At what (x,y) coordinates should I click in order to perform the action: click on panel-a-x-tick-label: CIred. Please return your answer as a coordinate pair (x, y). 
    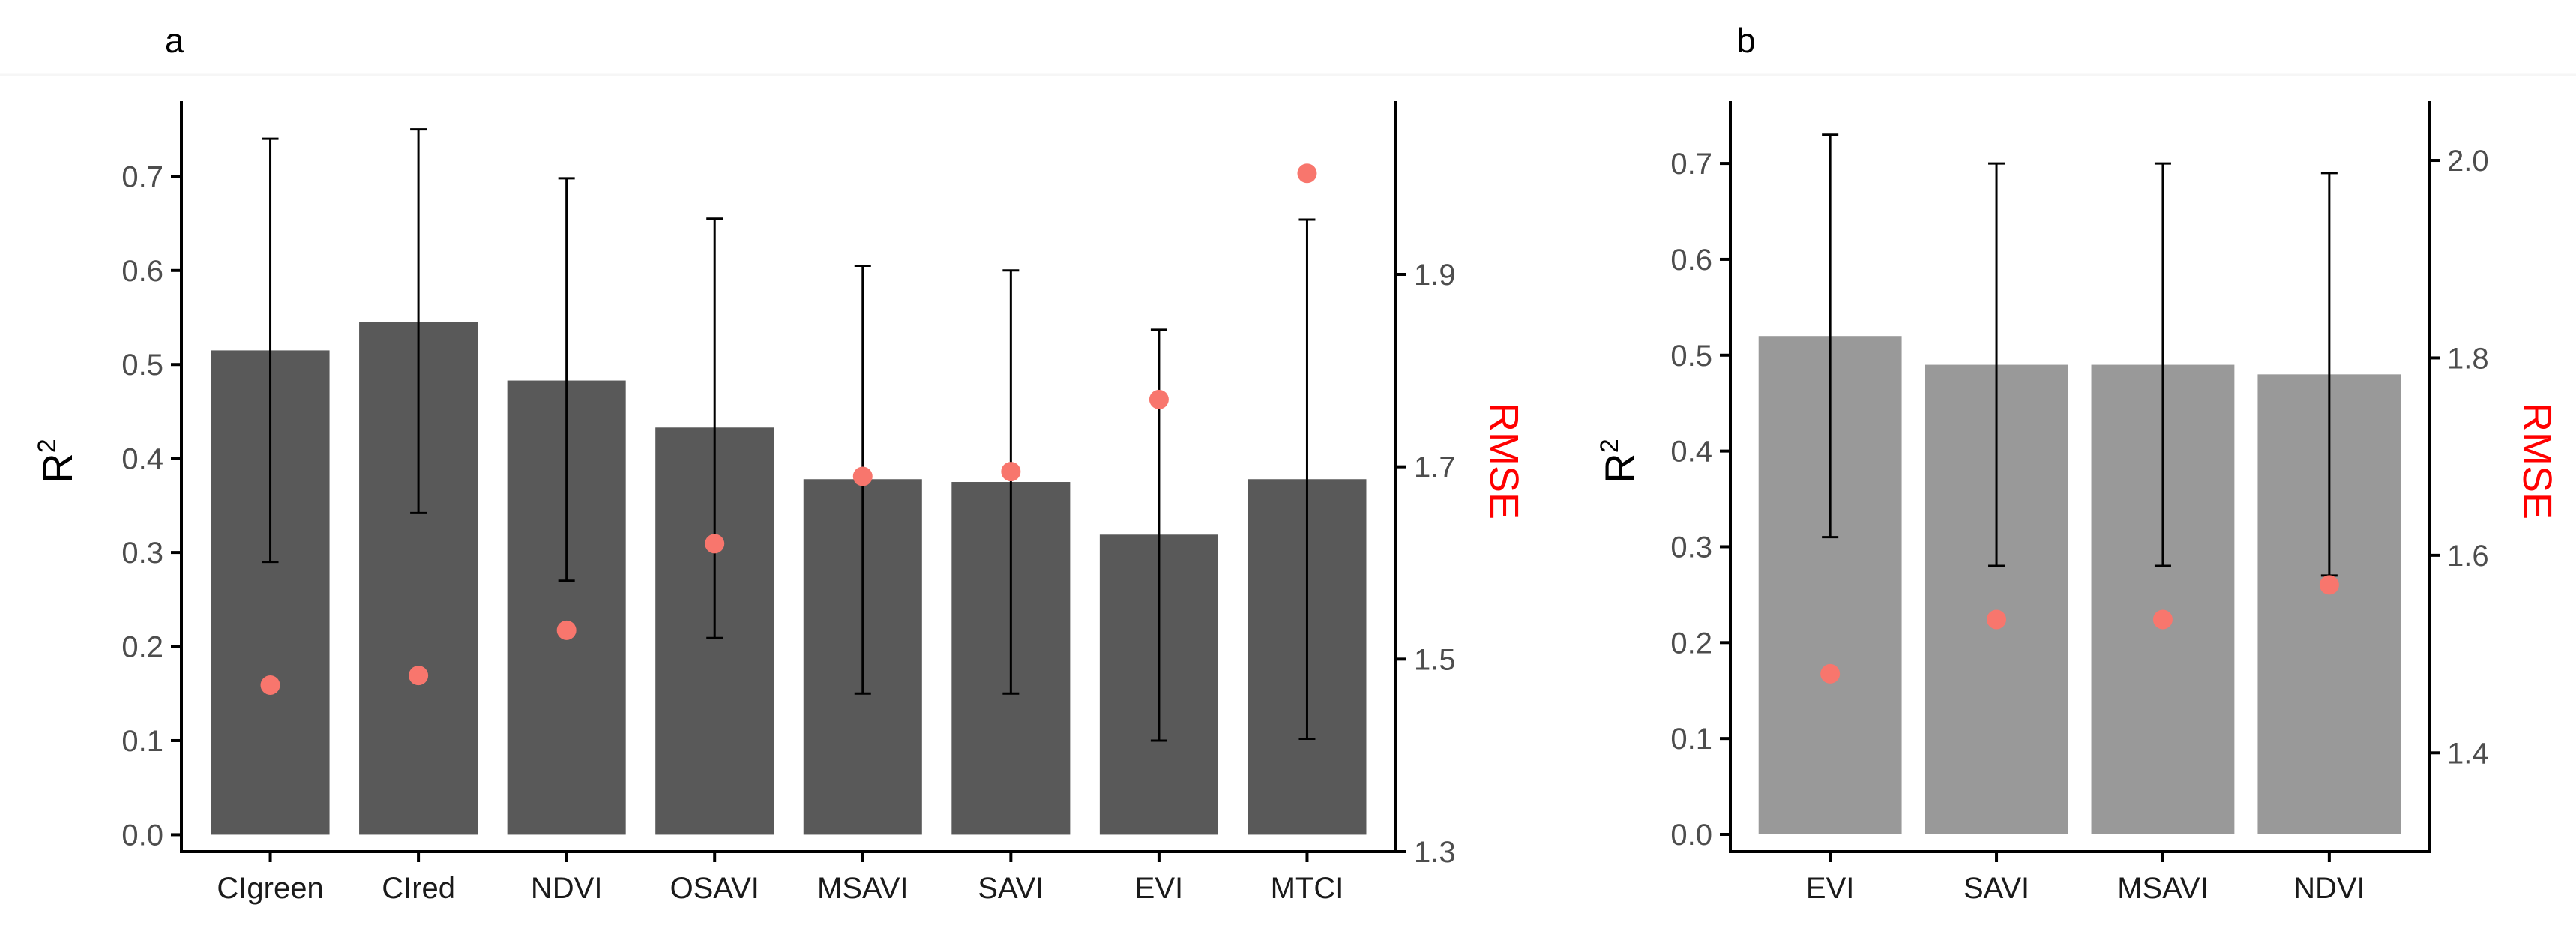
    Looking at the image, I should click on (419, 889).